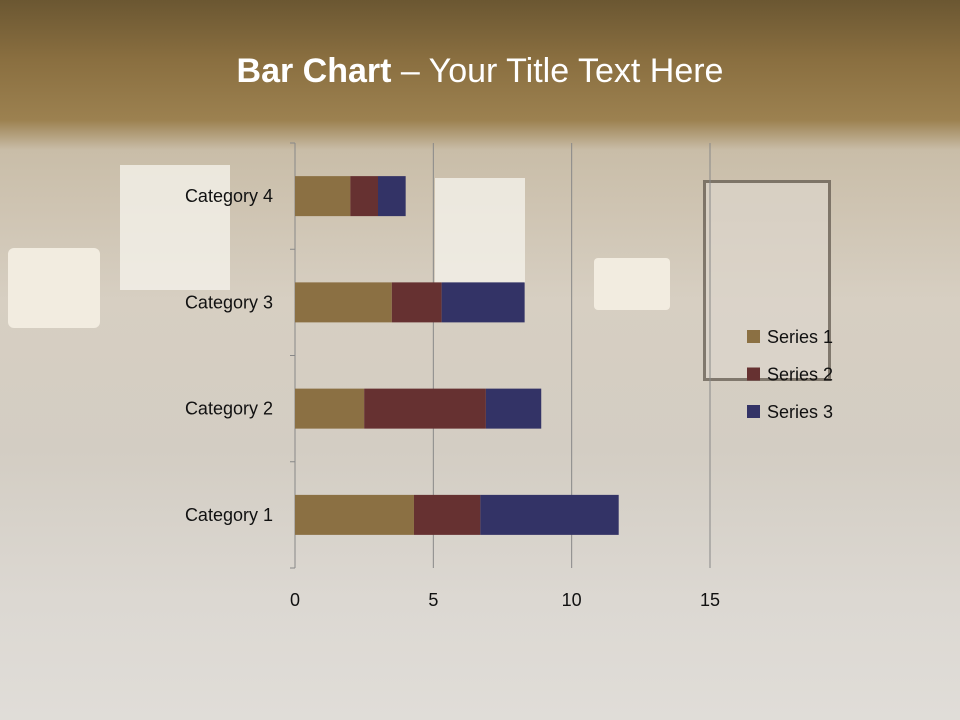 The width and height of the screenshot is (960, 720). Describe the element at coordinates (480, 230) in the screenshot. I see `window-right` at that location.